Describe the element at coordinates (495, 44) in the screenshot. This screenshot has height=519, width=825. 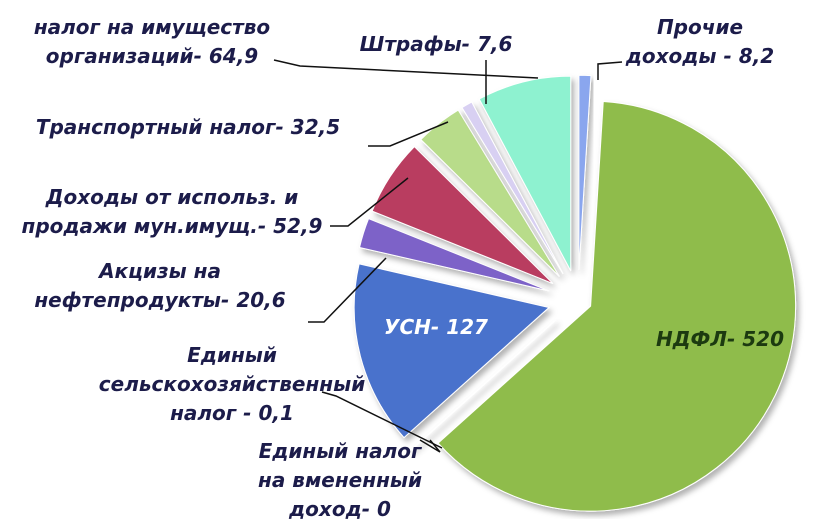
I see `value-label: 7,6` at that location.